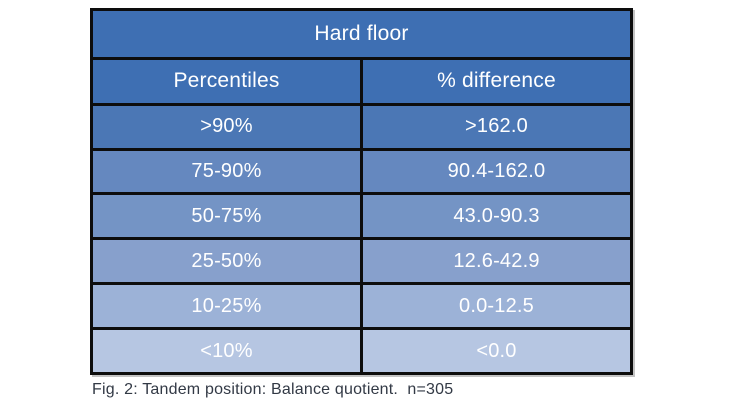 The height and width of the screenshot is (420, 747). I want to click on table-title: Hard floor, so click(361, 33).